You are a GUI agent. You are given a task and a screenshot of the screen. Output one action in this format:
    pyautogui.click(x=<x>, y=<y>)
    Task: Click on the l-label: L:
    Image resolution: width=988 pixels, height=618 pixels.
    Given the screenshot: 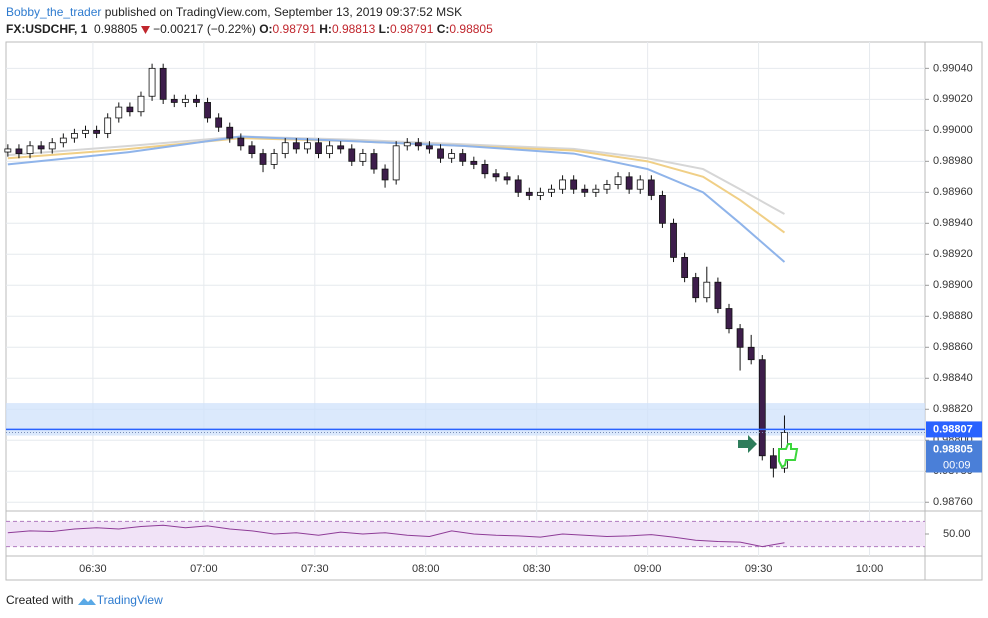 What is the action you would take?
    pyautogui.click(x=384, y=29)
    